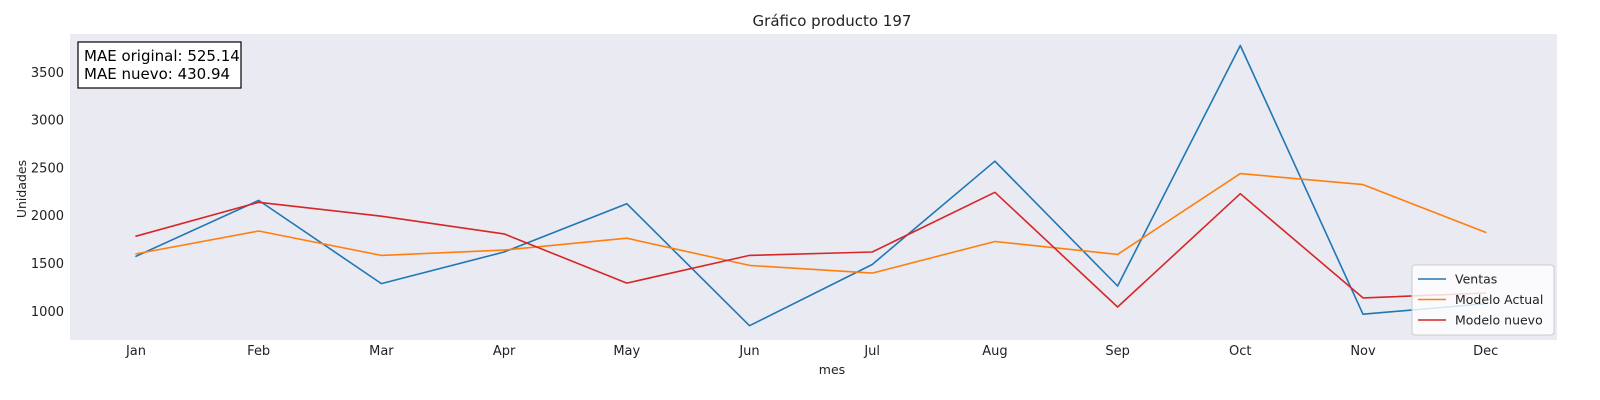 The image size is (1600, 400). I want to click on chart-title: Gráfico producto 197, so click(832, 21).